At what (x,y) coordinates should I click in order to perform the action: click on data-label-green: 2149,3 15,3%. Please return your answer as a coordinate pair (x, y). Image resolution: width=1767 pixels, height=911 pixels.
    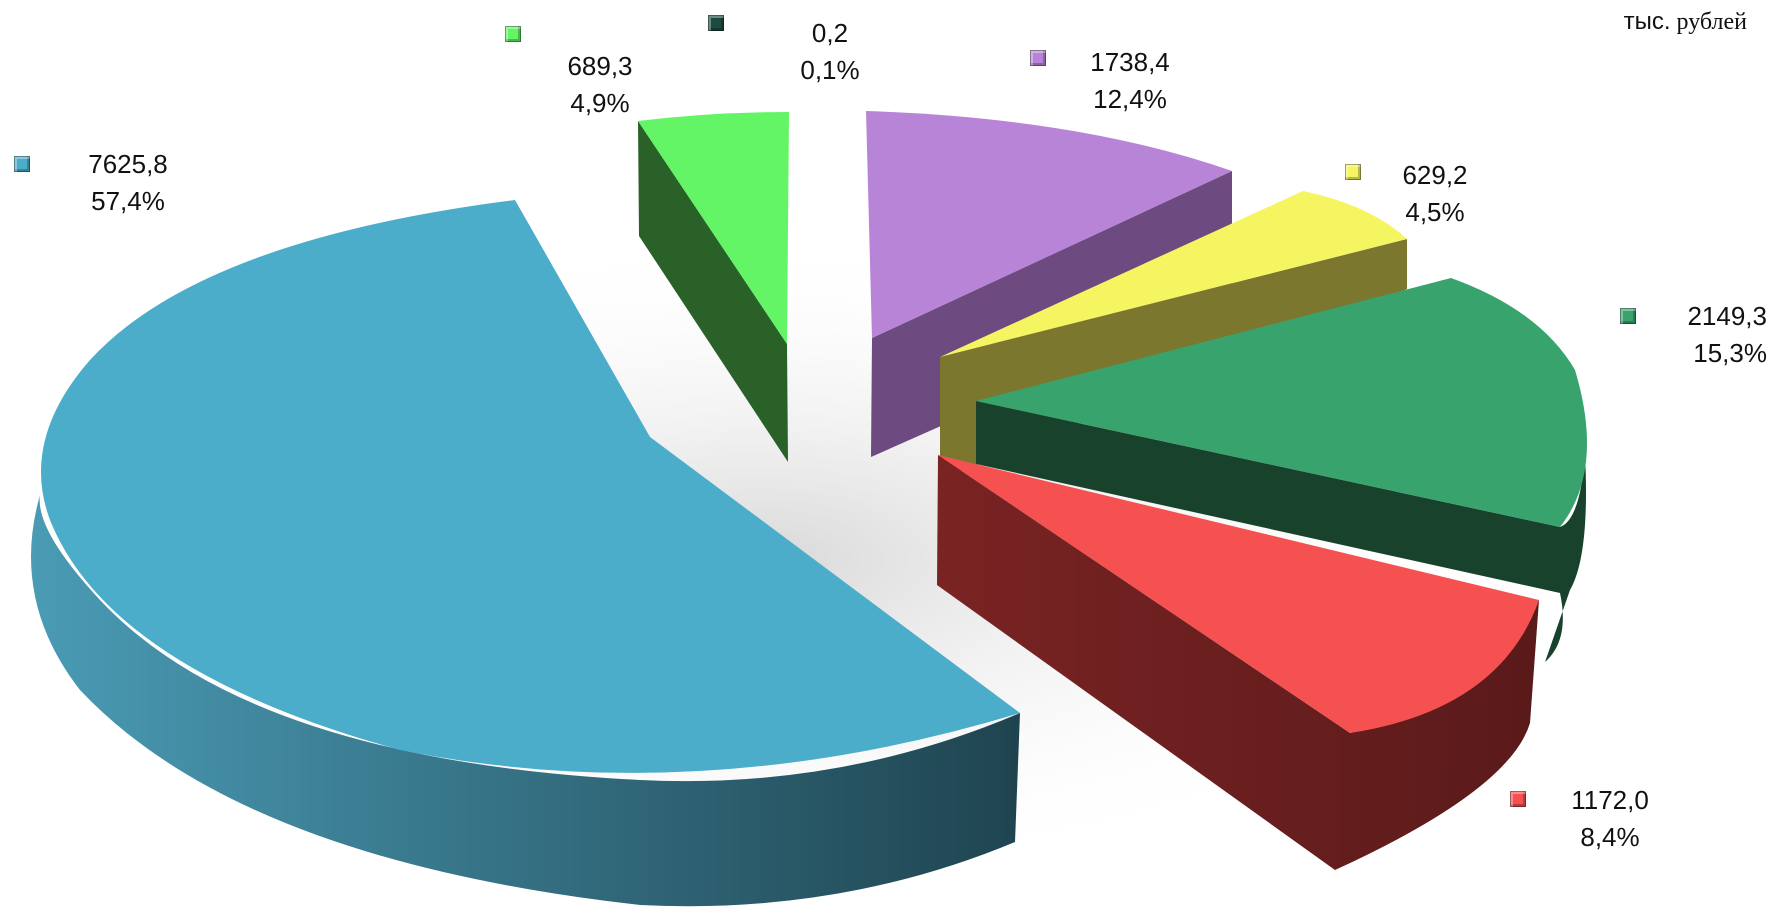
    Looking at the image, I should click on (1708, 335).